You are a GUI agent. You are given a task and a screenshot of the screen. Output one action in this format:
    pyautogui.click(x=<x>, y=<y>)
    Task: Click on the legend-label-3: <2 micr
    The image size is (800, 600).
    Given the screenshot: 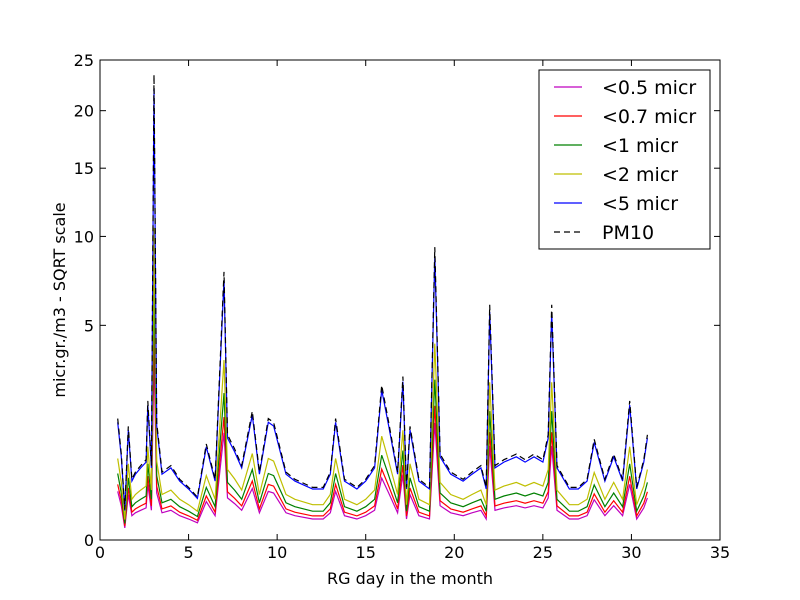 What is the action you would take?
    pyautogui.click(x=640, y=175)
    